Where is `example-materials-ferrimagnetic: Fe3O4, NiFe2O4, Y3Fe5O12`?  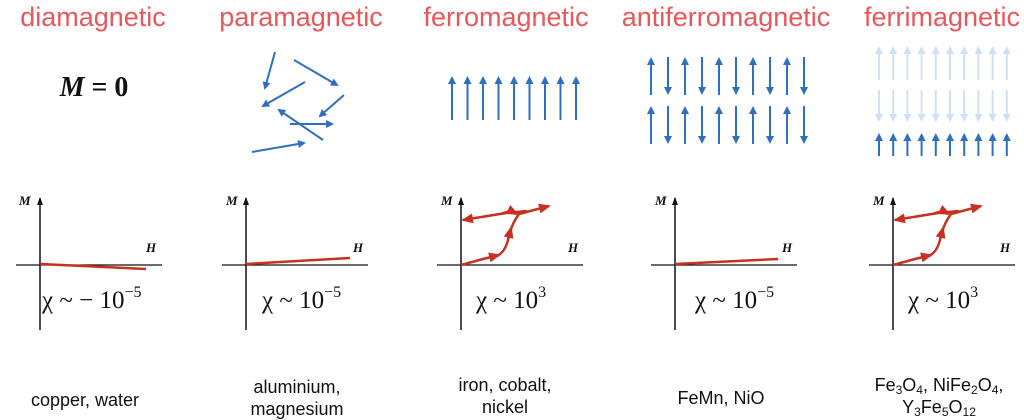
example-materials-ferrimagnetic: Fe3O4, NiFe2O4, Y3Fe5O12 is located at coordinates (931, 396).